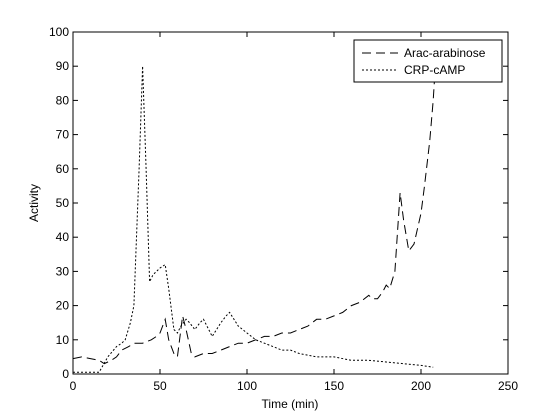 This screenshot has width=560, height=420. What do you see at coordinates (63, 66) in the screenshot?
I see `y-tick-label: 90` at bounding box center [63, 66].